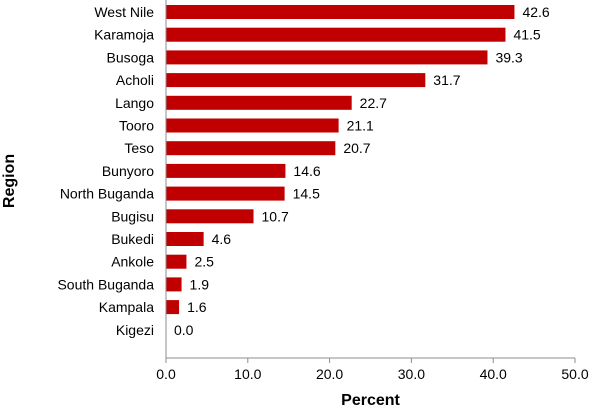  Describe the element at coordinates (226, 170) in the screenshot. I see `bar-bunyoro` at that location.